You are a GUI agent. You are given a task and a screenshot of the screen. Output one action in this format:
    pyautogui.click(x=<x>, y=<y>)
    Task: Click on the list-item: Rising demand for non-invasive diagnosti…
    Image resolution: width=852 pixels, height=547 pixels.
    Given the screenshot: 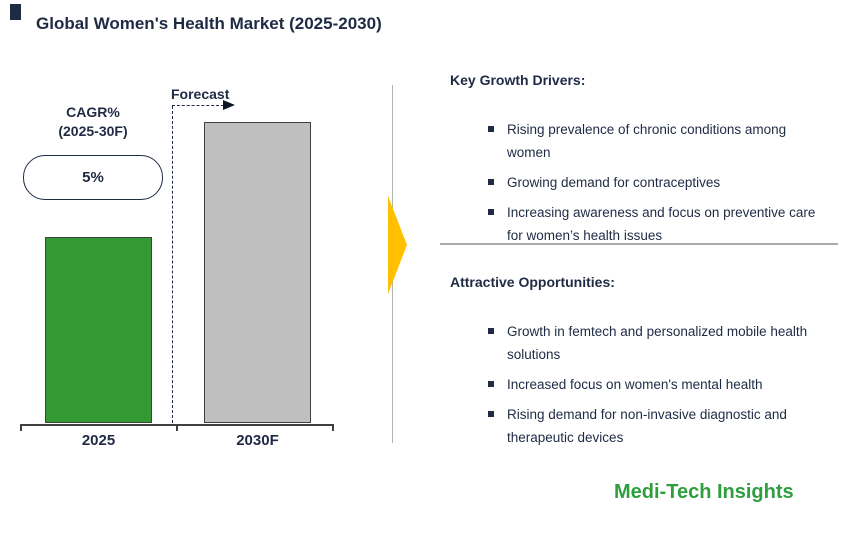 What is the action you would take?
    pyautogui.click(x=664, y=426)
    